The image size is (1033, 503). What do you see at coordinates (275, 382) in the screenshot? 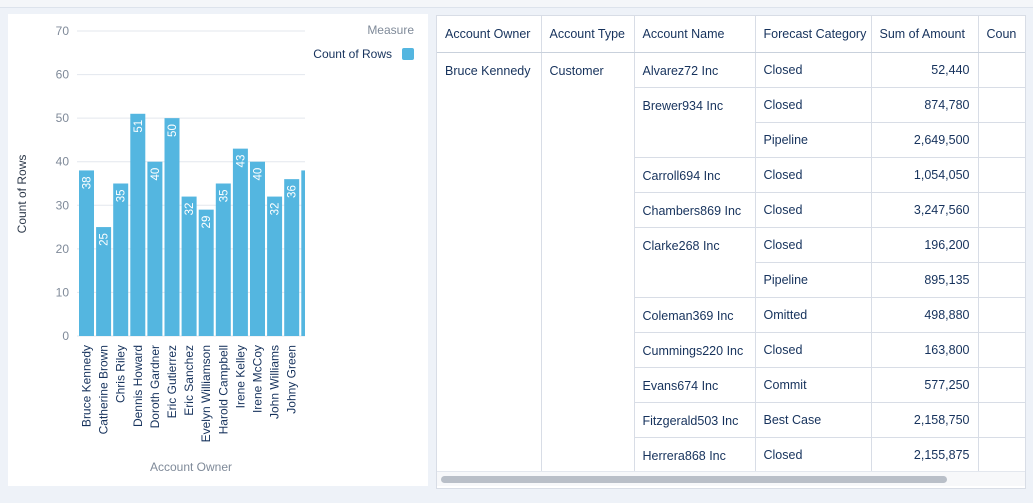
I see `x-tick-label: John Williams` at bounding box center [275, 382].